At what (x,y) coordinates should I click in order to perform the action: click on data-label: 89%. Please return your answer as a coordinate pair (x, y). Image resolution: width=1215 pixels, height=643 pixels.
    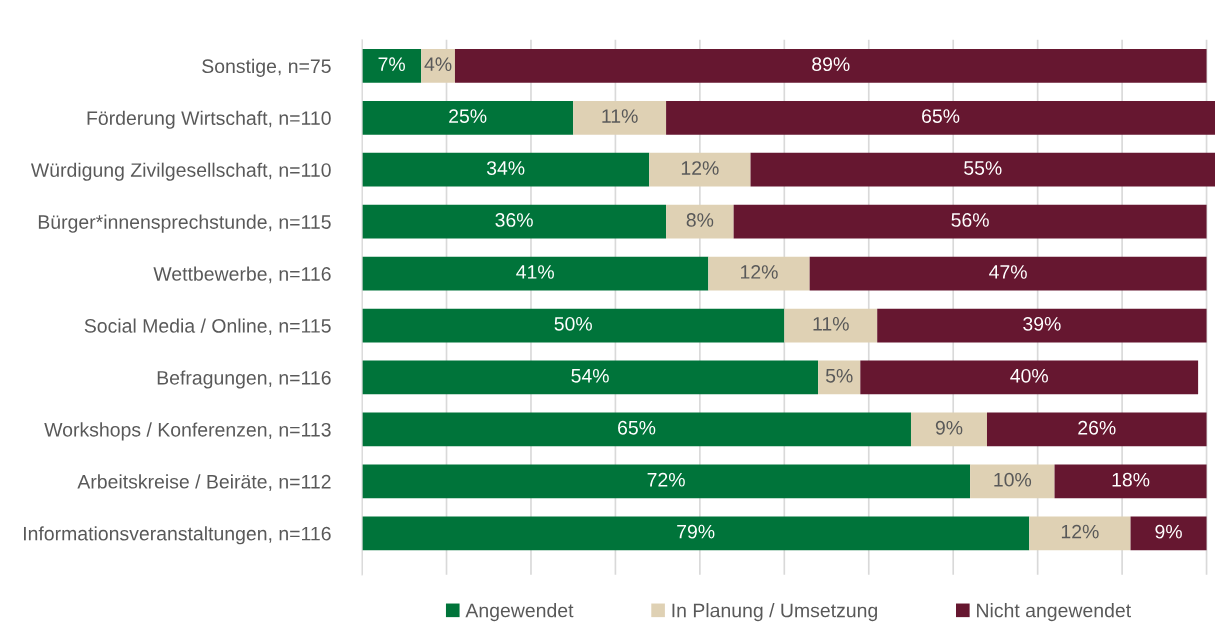
    Looking at the image, I should click on (831, 64).